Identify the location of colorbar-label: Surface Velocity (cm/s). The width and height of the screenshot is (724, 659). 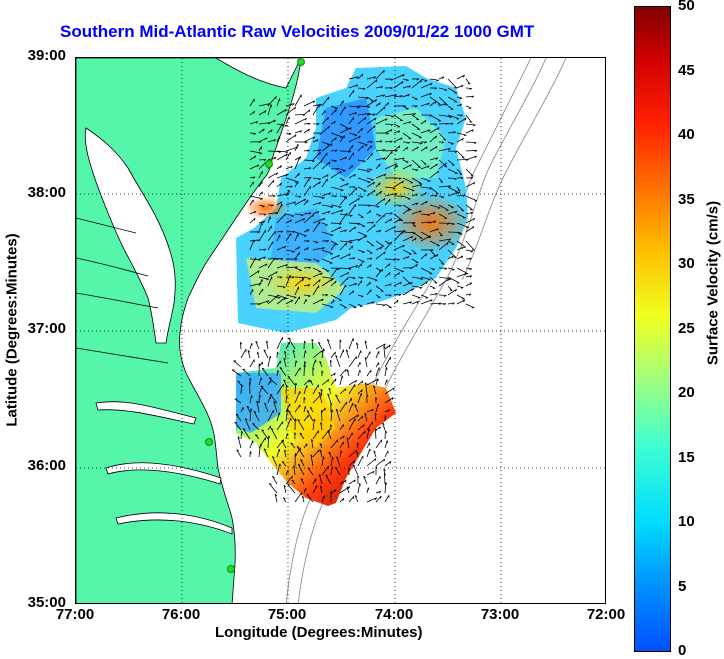
(713, 283).